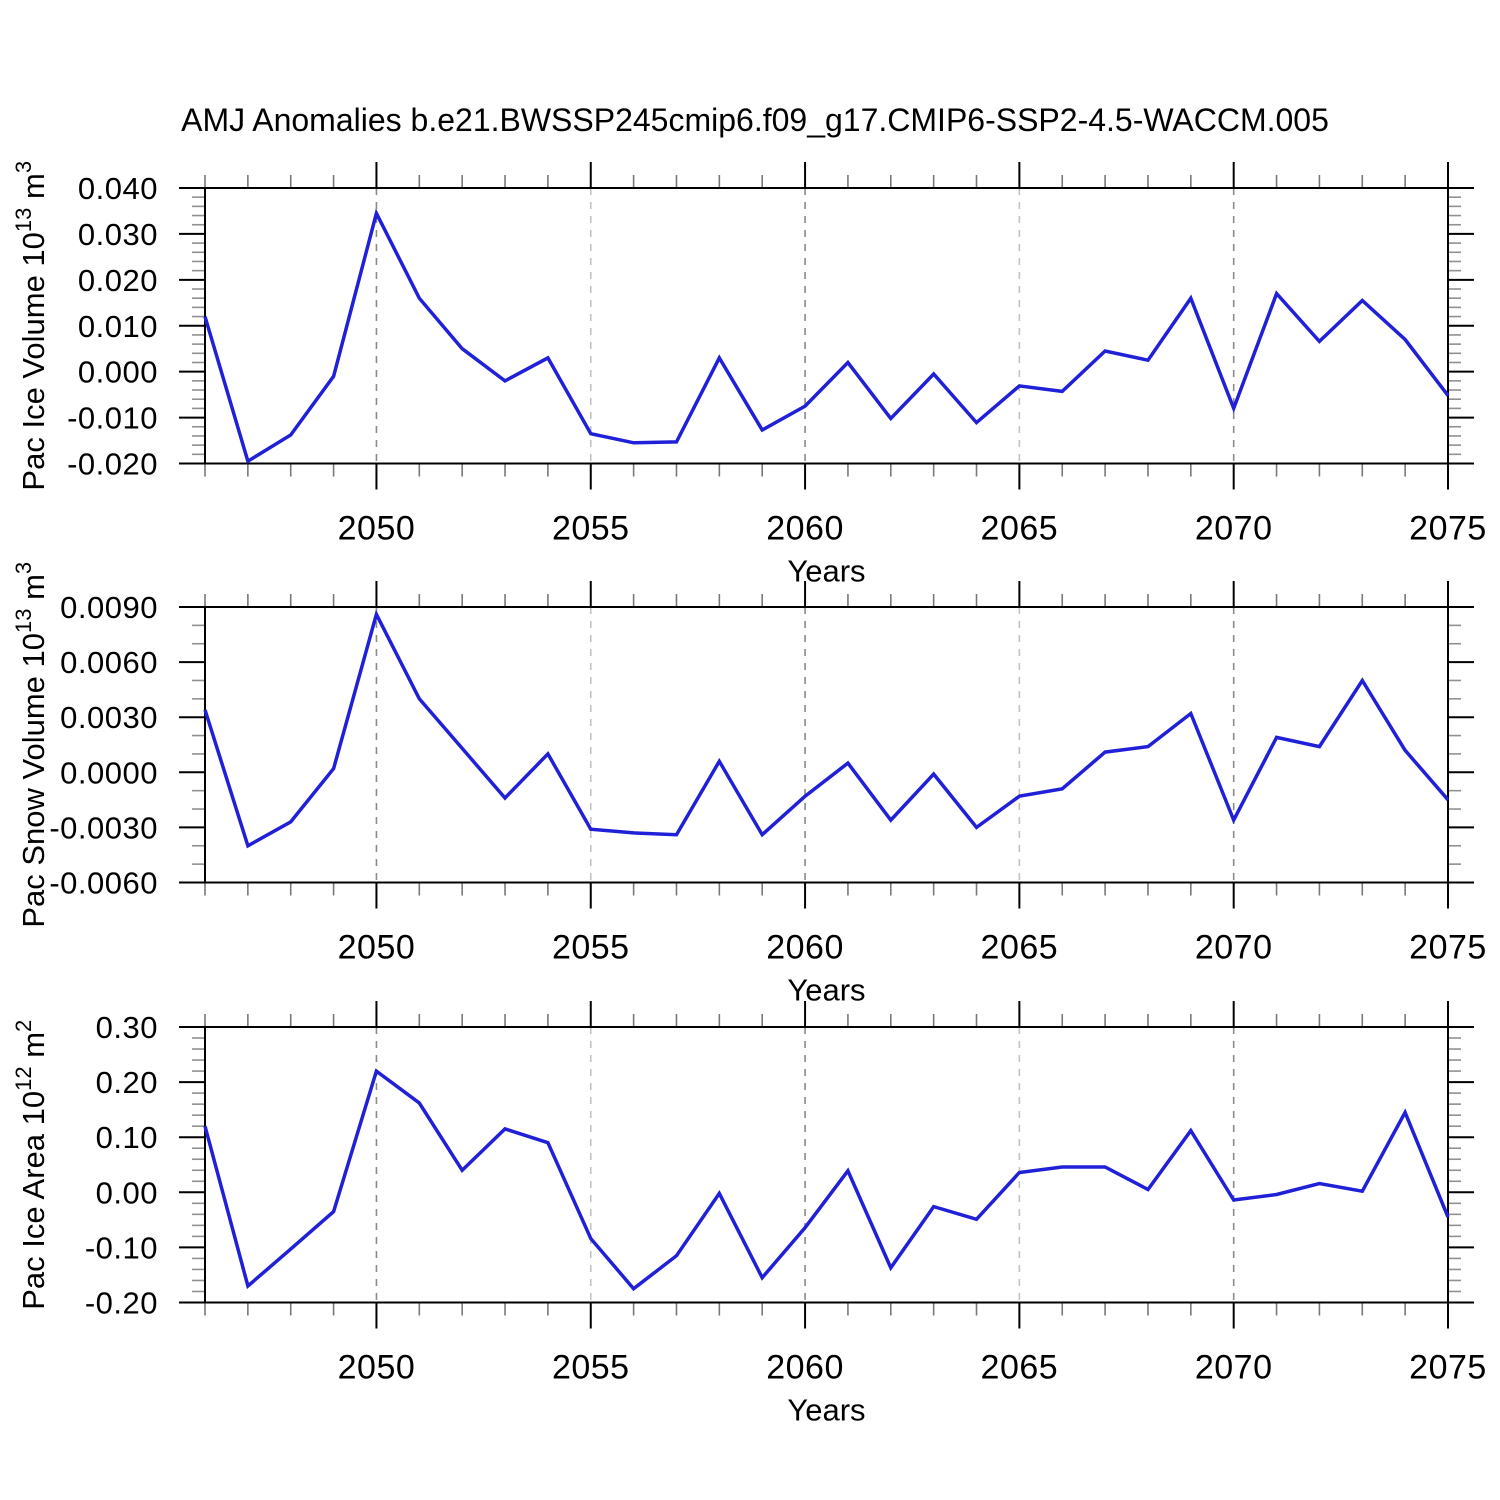  Describe the element at coordinates (109, 717) in the screenshot. I see `y-tick-label: 0.0030` at that location.